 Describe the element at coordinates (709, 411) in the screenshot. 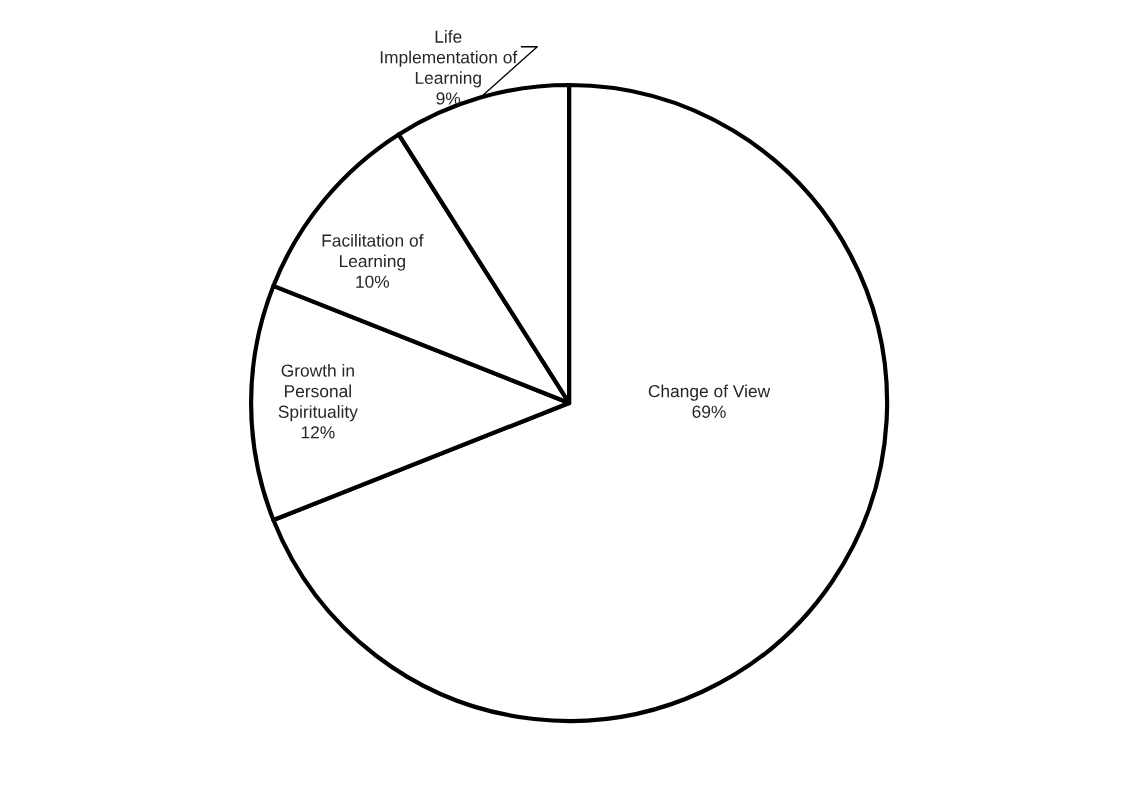

I see `data-label: 69%` at that location.